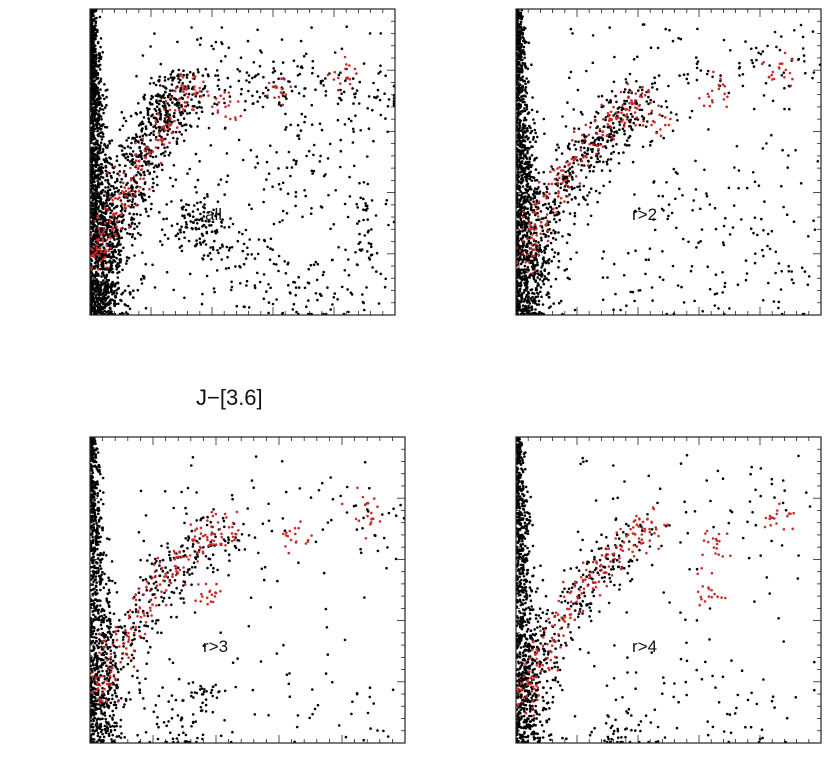 Image resolution: width=830 pixels, height=782 pixels. I want to click on scatter-panel-all: all, so click(242, 162).